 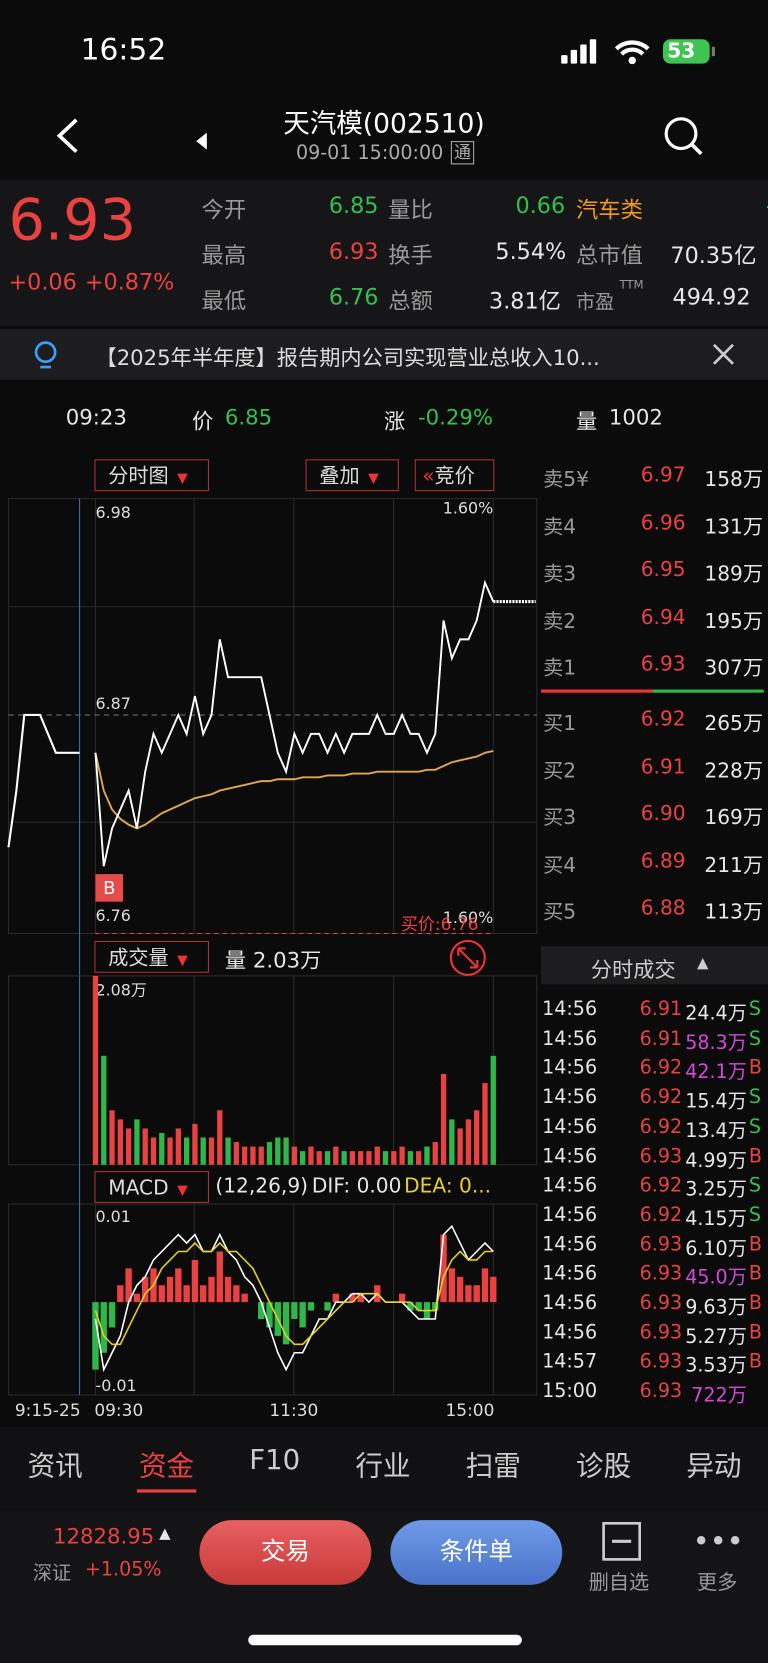 What do you see at coordinates (663, 664) in the screenshot?
I see `book-price: 6.93` at bounding box center [663, 664].